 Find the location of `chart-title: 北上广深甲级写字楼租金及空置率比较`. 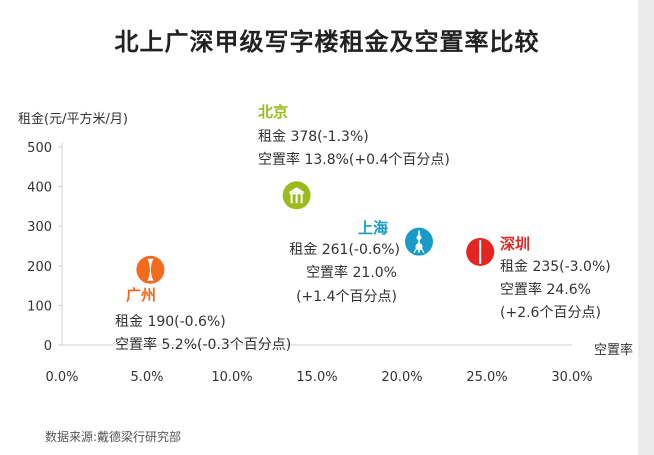

chart-title: 北上广深甲级写字楼租金及空置率比较 is located at coordinates (327, 42).